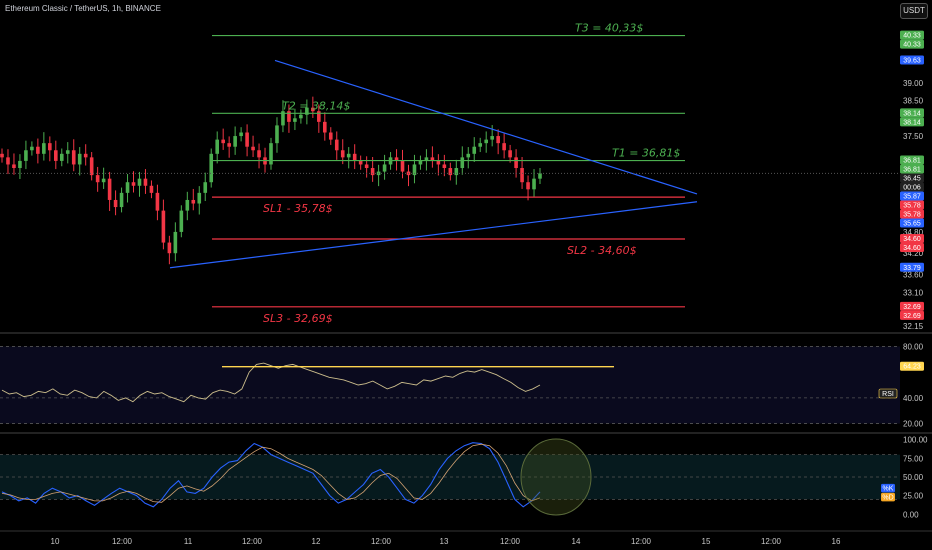  Describe the element at coordinates (912, 36) in the screenshot. I see `price-badge-text: 40.33` at that location.